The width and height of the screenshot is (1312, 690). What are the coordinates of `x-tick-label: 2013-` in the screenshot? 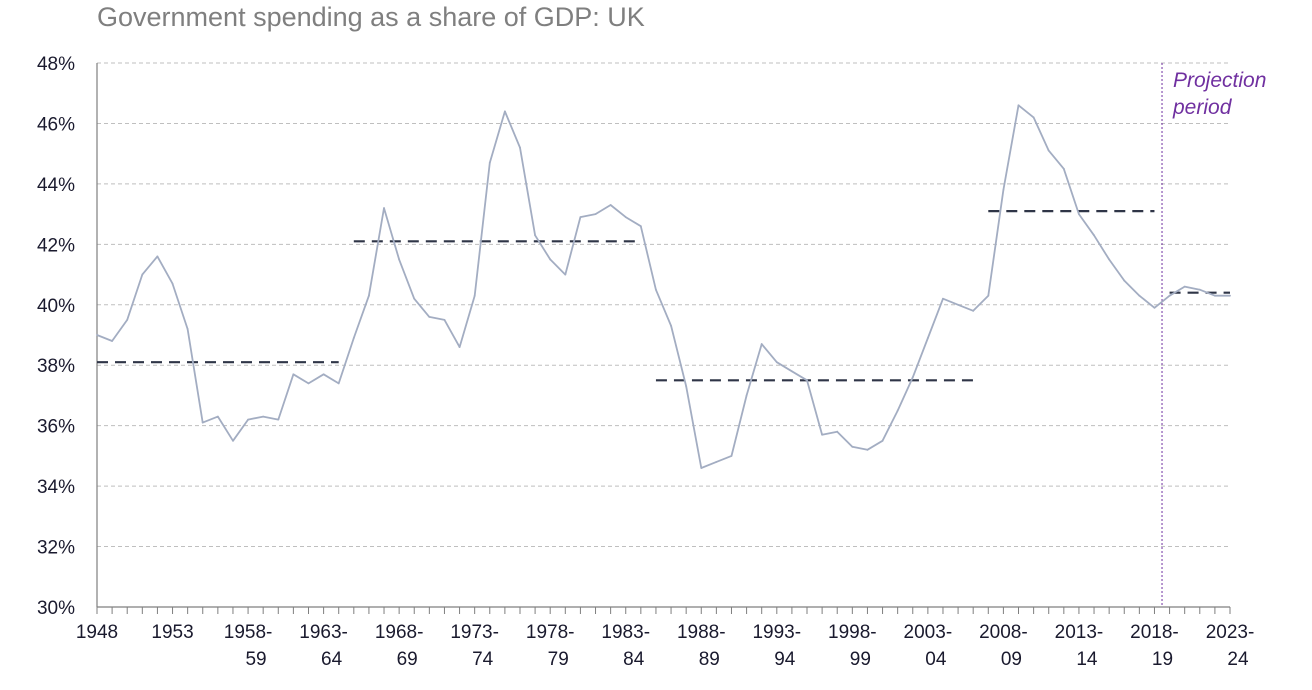 It's located at (1079, 632).